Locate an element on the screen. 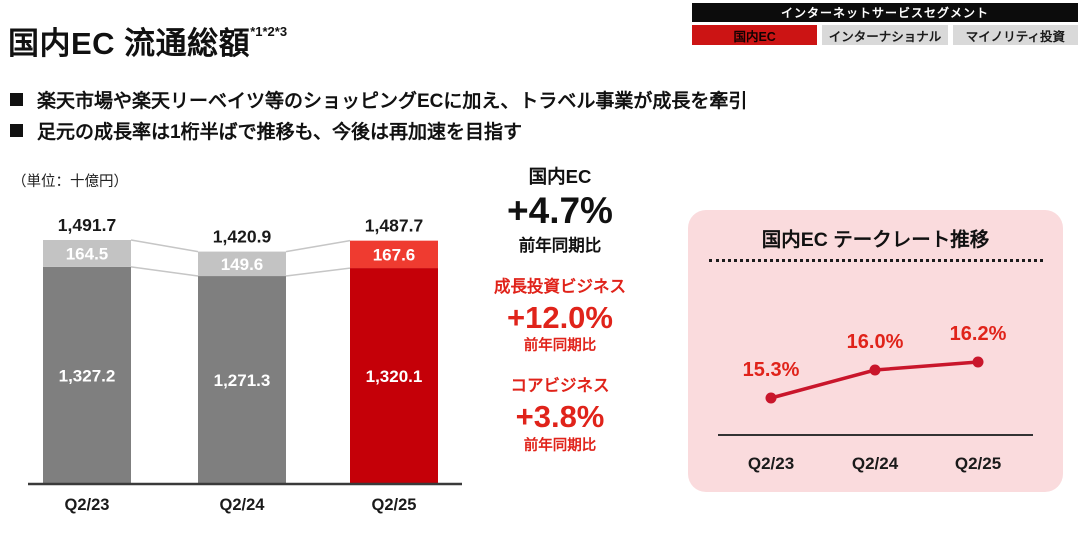 This screenshot has width=1080, height=534. unit-label: （単位：十億円） is located at coordinates (70, 182).